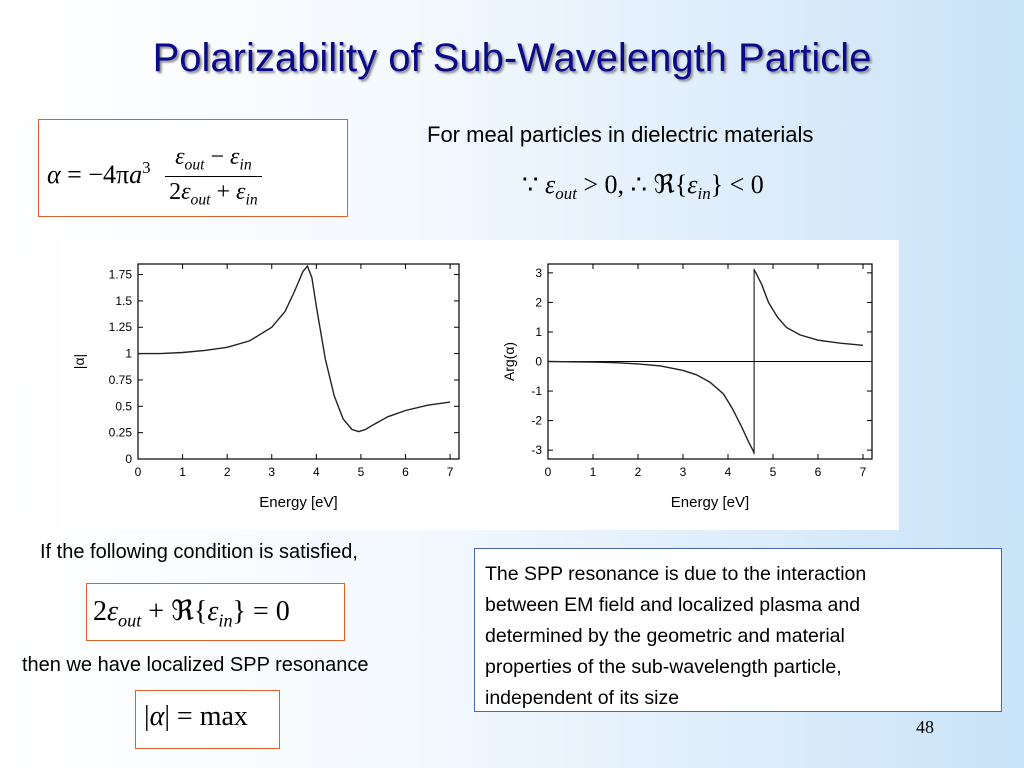 This screenshot has width=1024, height=768. Describe the element at coordinates (123, 406) in the screenshot. I see `y-tick-label: 0.5` at that location.